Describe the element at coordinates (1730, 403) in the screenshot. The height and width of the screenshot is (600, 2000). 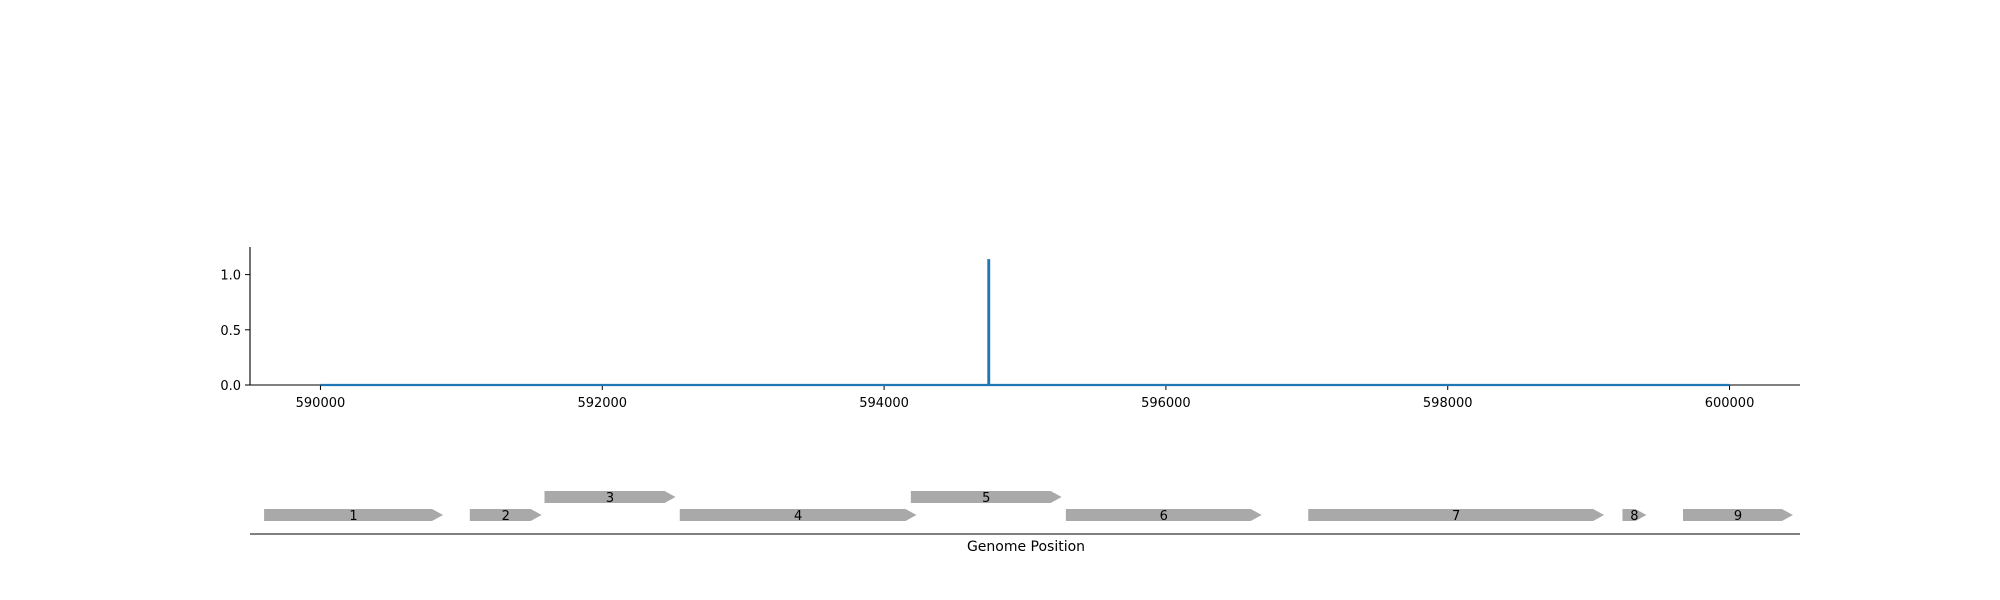
I see `x-tick-label: 600000` at that location.